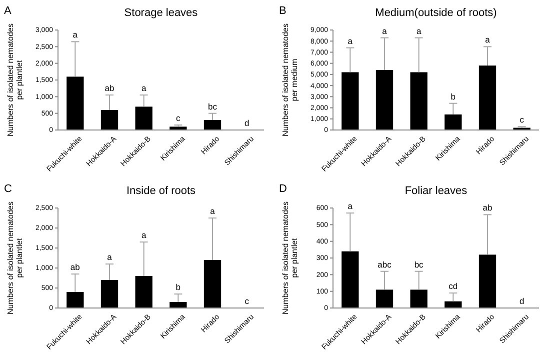 The height and width of the screenshot is (357, 549). I want to click on chart-title: Inside of roots, so click(161, 191).